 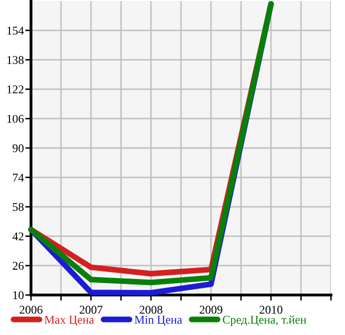 What do you see at coordinates (18, 236) in the screenshot?
I see `y-tick-label: 42` at bounding box center [18, 236].